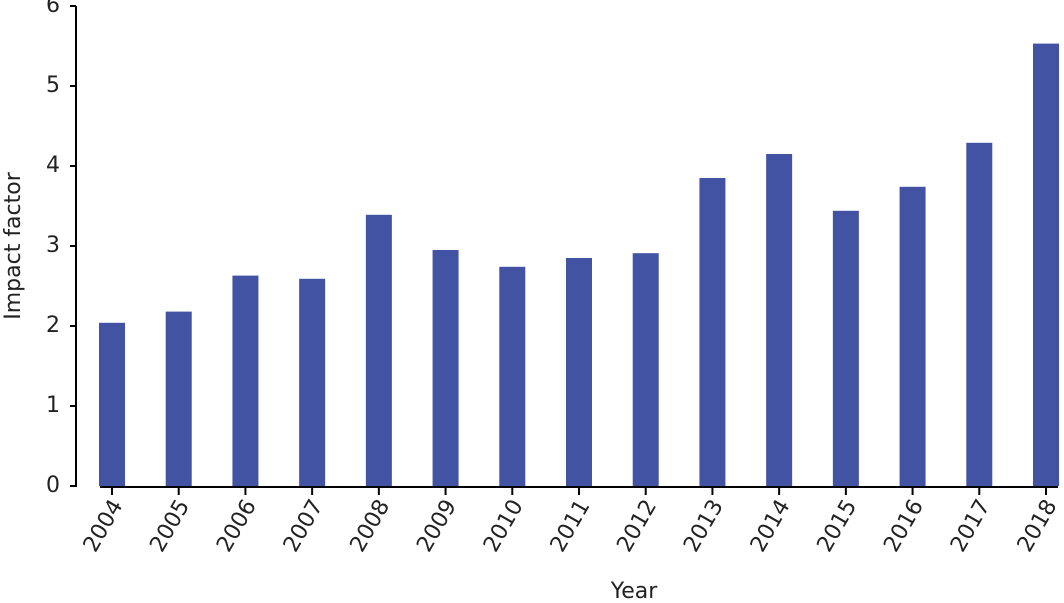 The height and width of the screenshot is (603, 1064). What do you see at coordinates (304, 526) in the screenshot?
I see `x-tick-label: 2007` at bounding box center [304, 526].